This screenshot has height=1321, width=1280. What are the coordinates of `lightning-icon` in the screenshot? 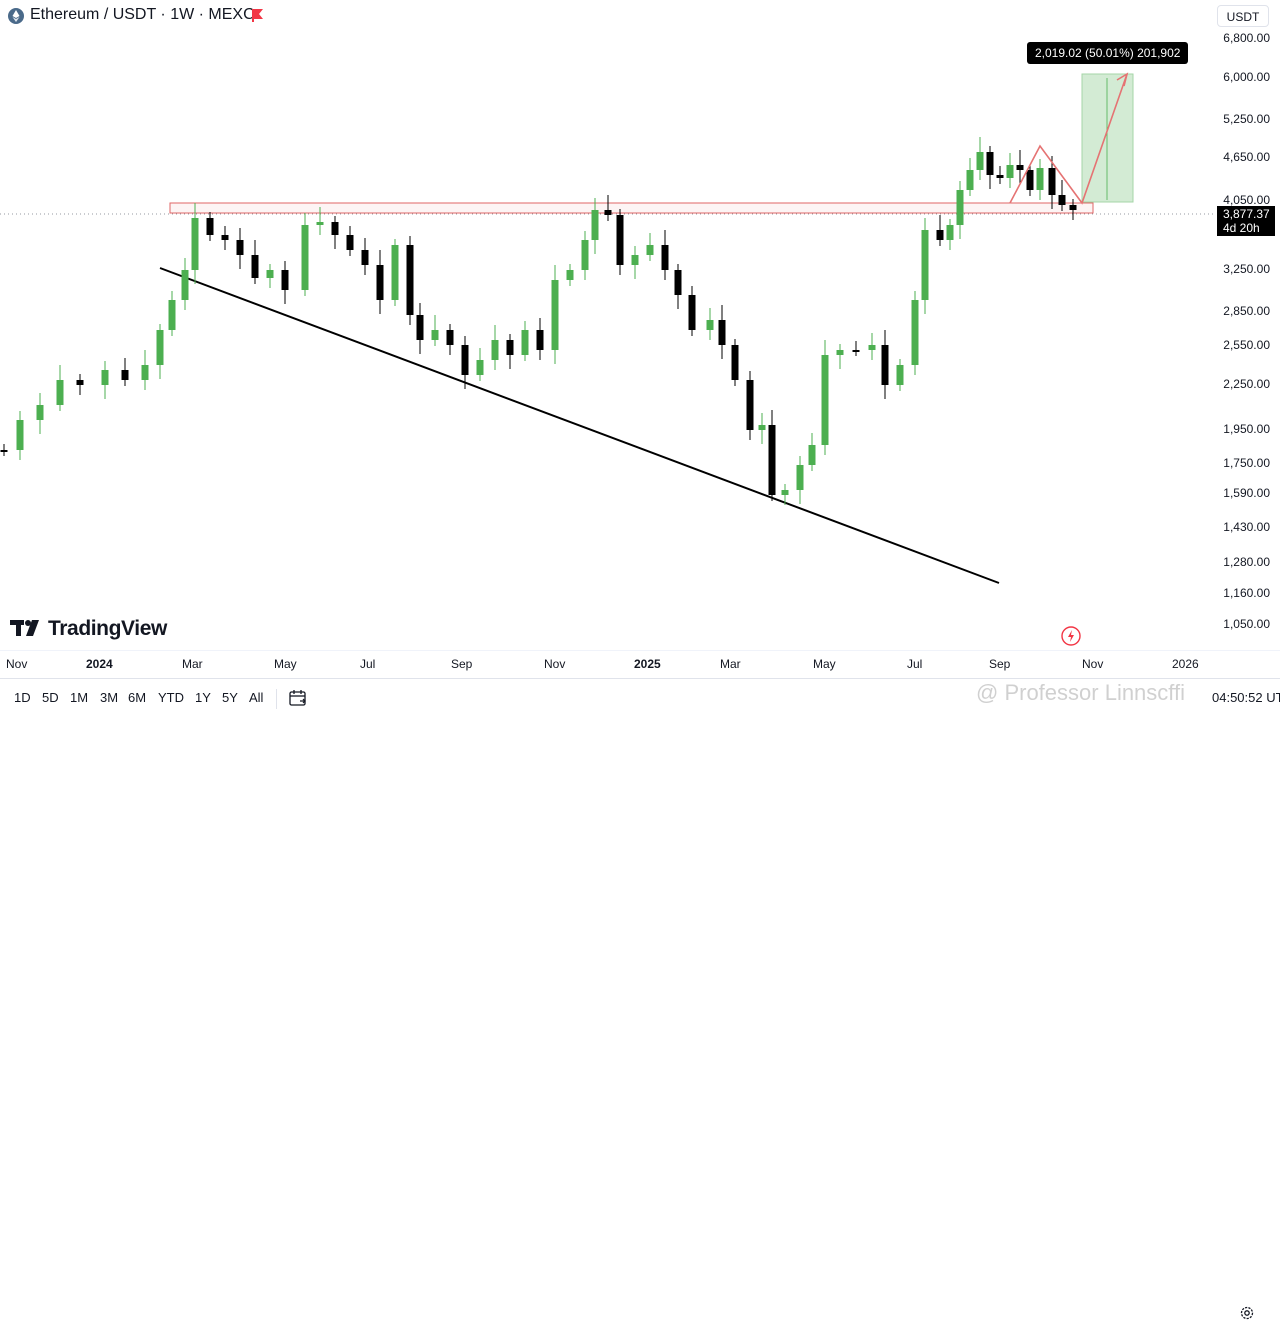 It's located at (1071, 636).